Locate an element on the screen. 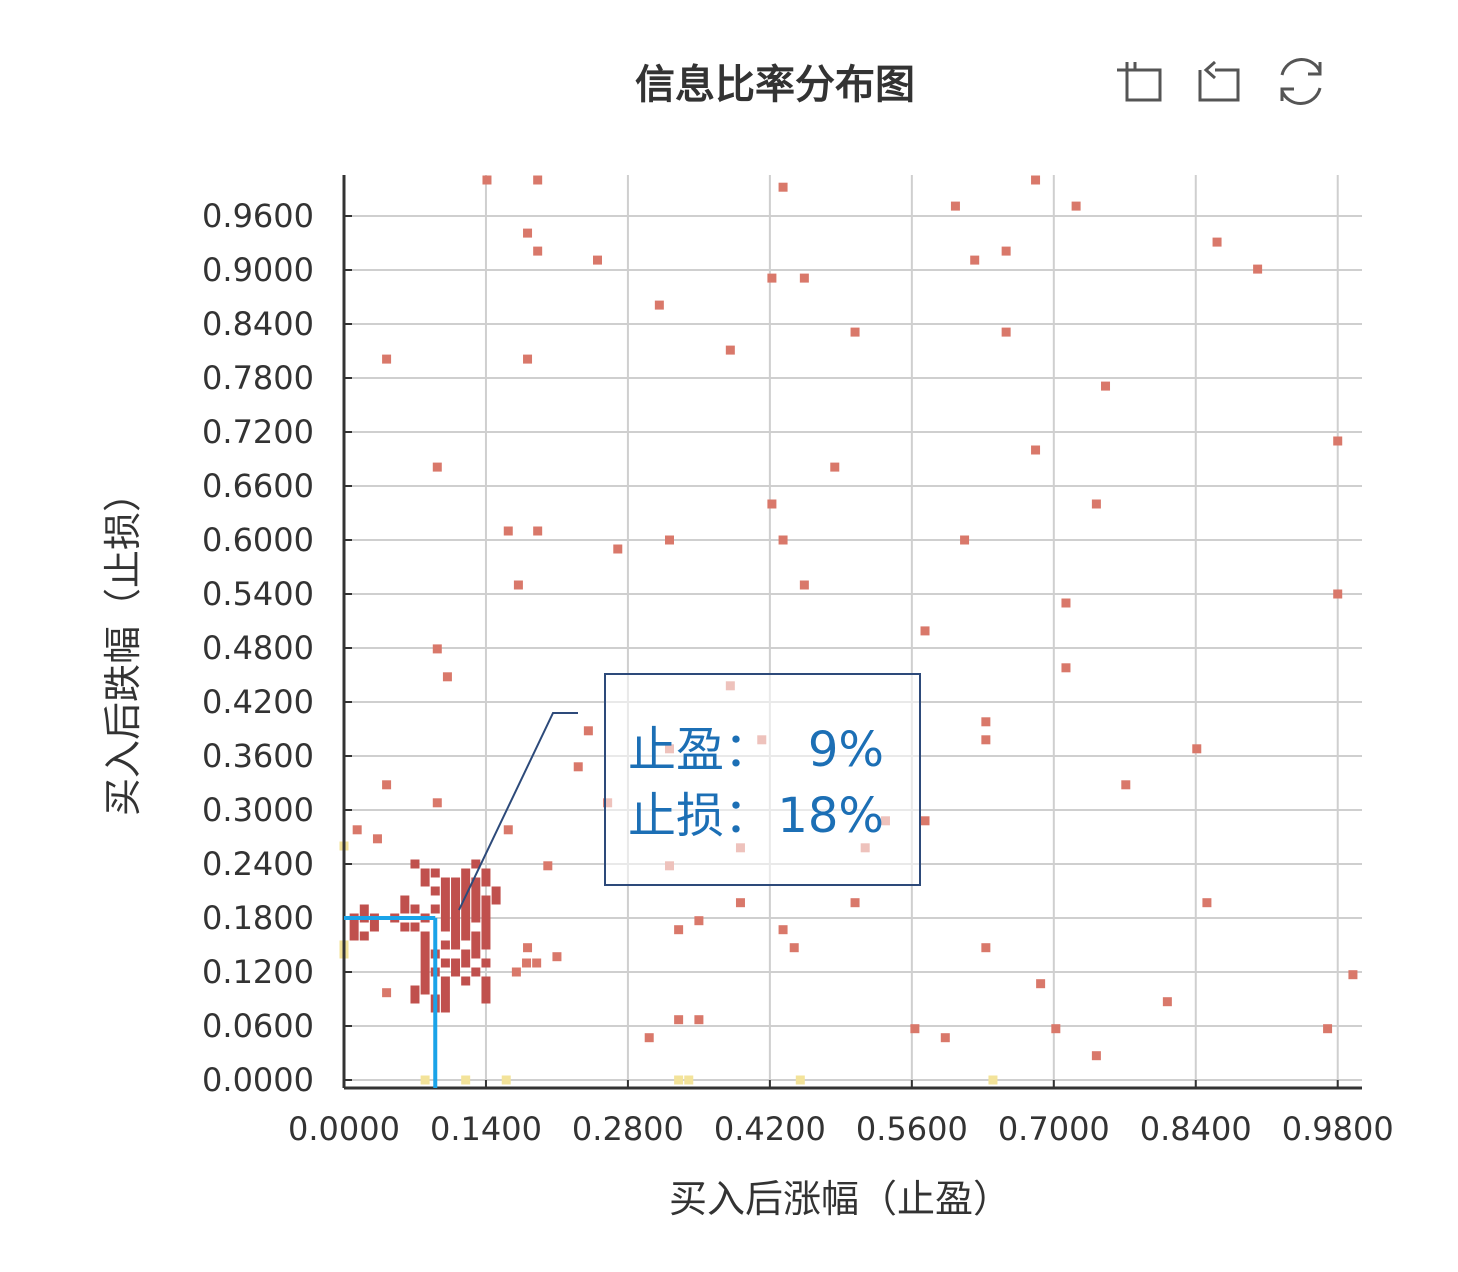 The image size is (1458, 1272). y-axis-title: 买入后跌幅（止损） is located at coordinates (123, 645).